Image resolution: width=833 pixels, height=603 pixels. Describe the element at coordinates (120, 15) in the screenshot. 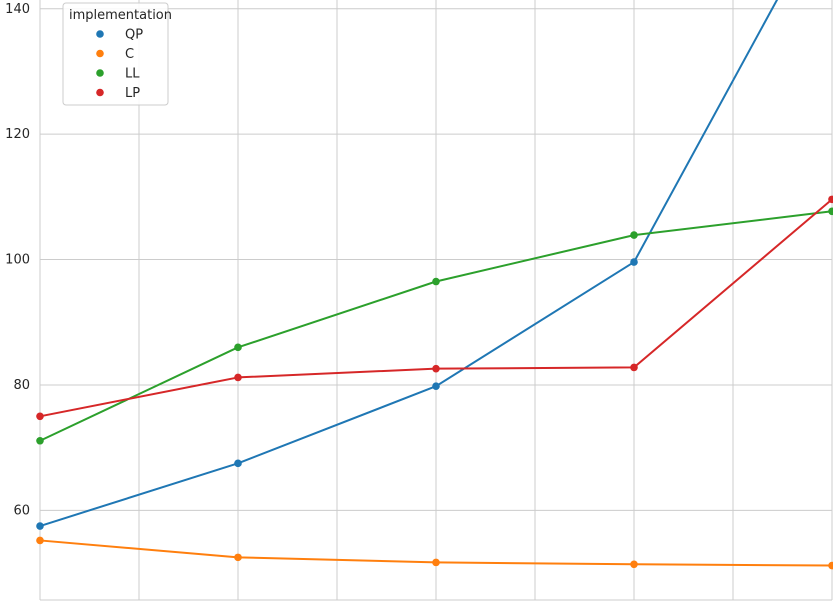

I see `legend-title: implementation` at that location.